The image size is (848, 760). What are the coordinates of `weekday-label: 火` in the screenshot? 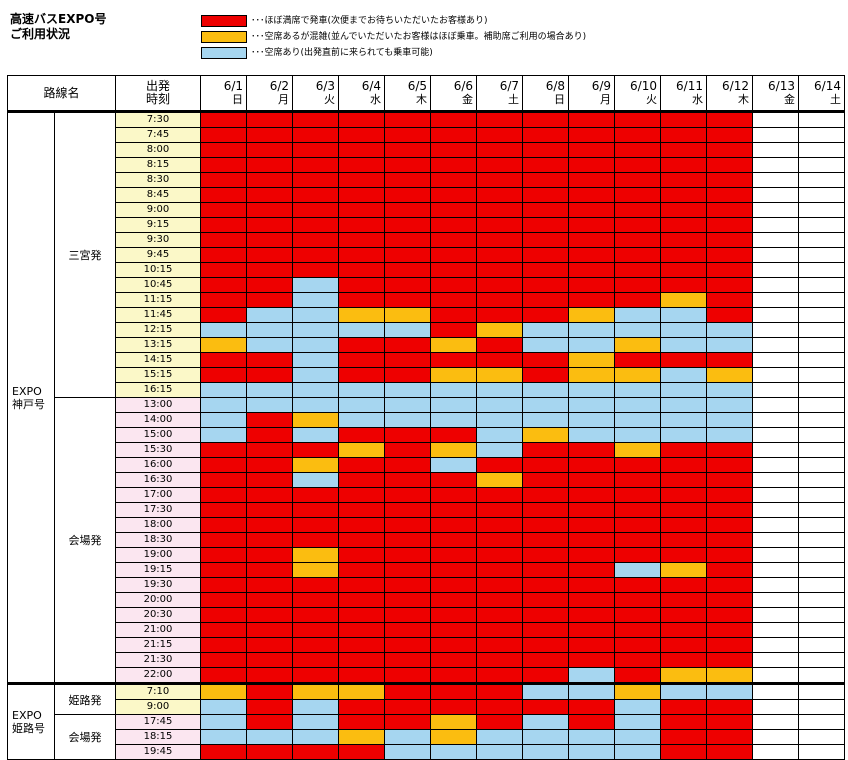 It's located at (651, 99).